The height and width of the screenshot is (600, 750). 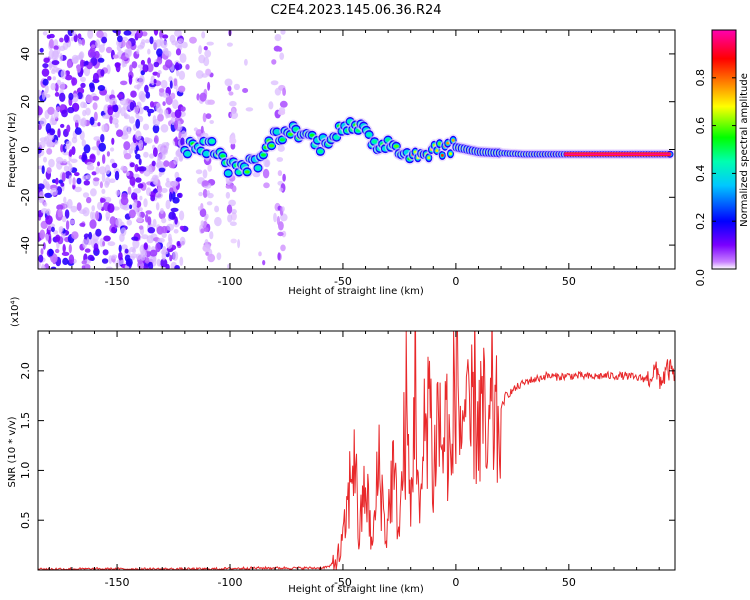 What do you see at coordinates (715, 178) in the screenshot?
I see `colorbar-ticks: 0.0 0.2 0.4 0.6 0.8` at bounding box center [715, 178].